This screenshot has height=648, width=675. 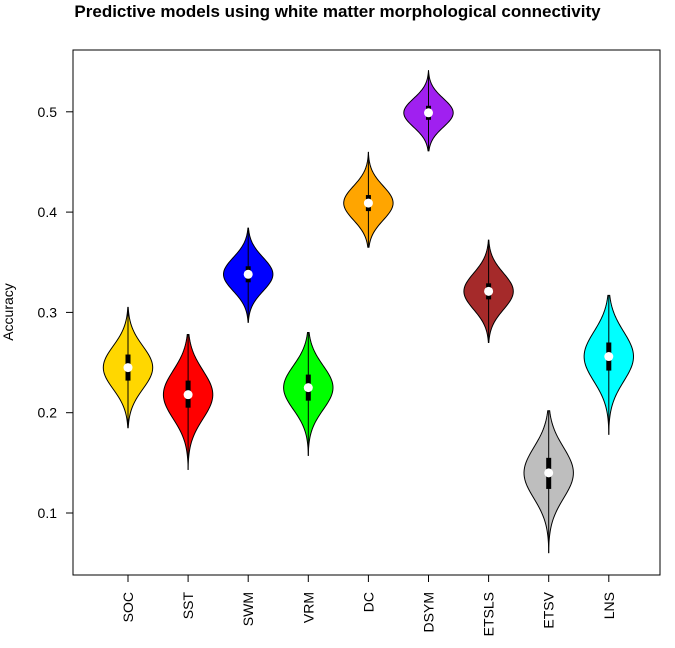 What do you see at coordinates (609, 605) in the screenshot?
I see `x-tick-label: LNS` at bounding box center [609, 605].